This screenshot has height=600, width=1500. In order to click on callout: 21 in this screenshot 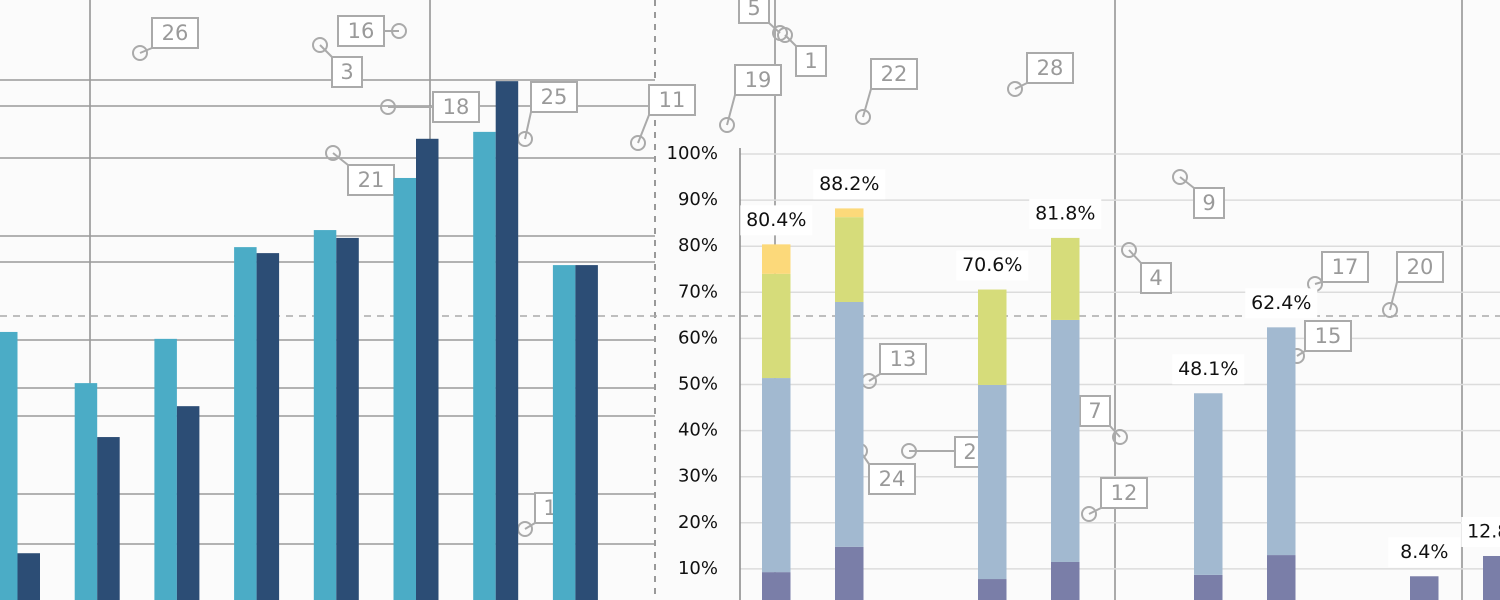, I will do `click(360, 170)`.